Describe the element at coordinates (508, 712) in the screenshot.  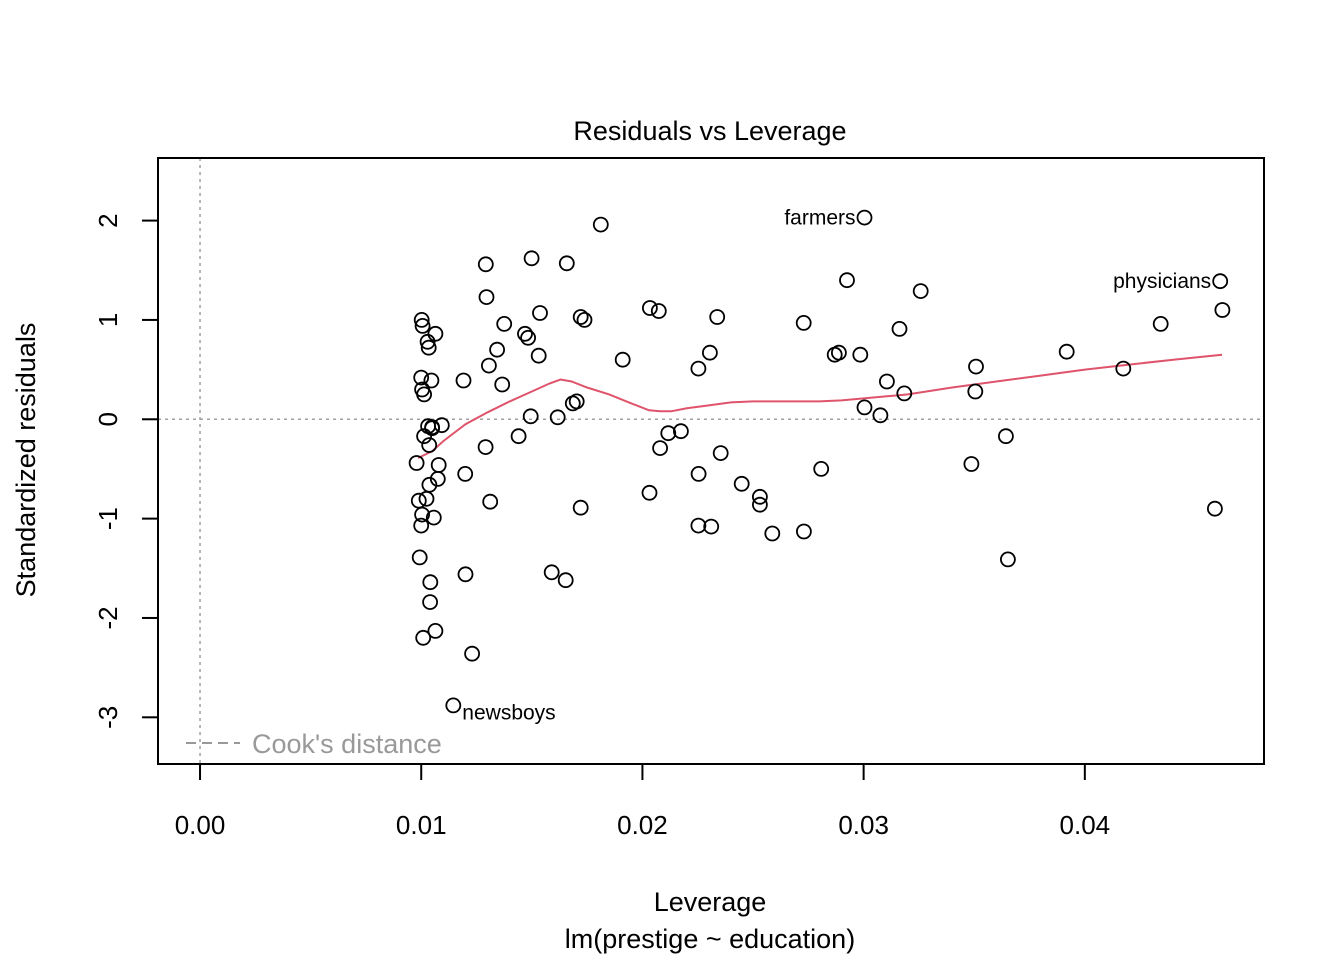
I see `point-label-newsboys: newsboys` at that location.